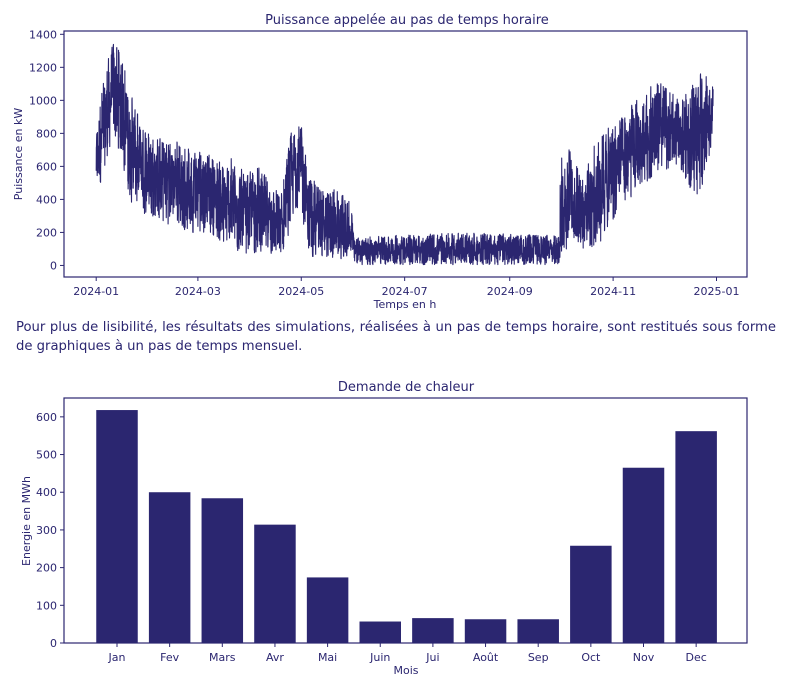 The image size is (789, 680). What do you see at coordinates (222, 657) in the screenshot?
I see `chart2-xtick-label: Mars` at bounding box center [222, 657].